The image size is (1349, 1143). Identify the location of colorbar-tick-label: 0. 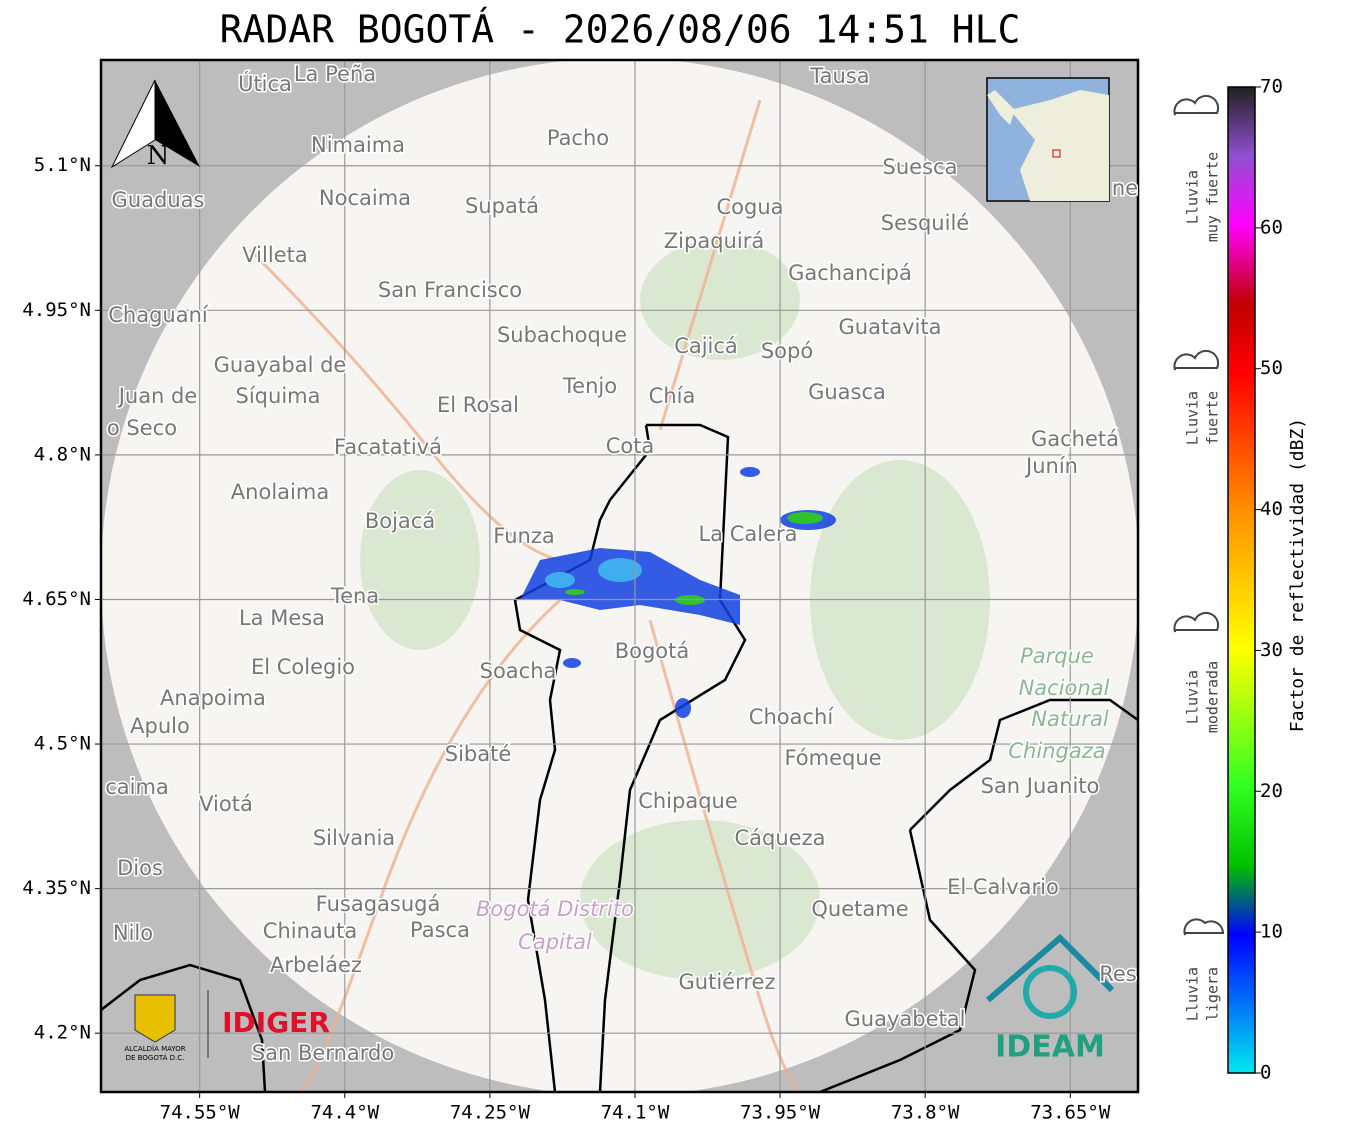
(1265, 1073).